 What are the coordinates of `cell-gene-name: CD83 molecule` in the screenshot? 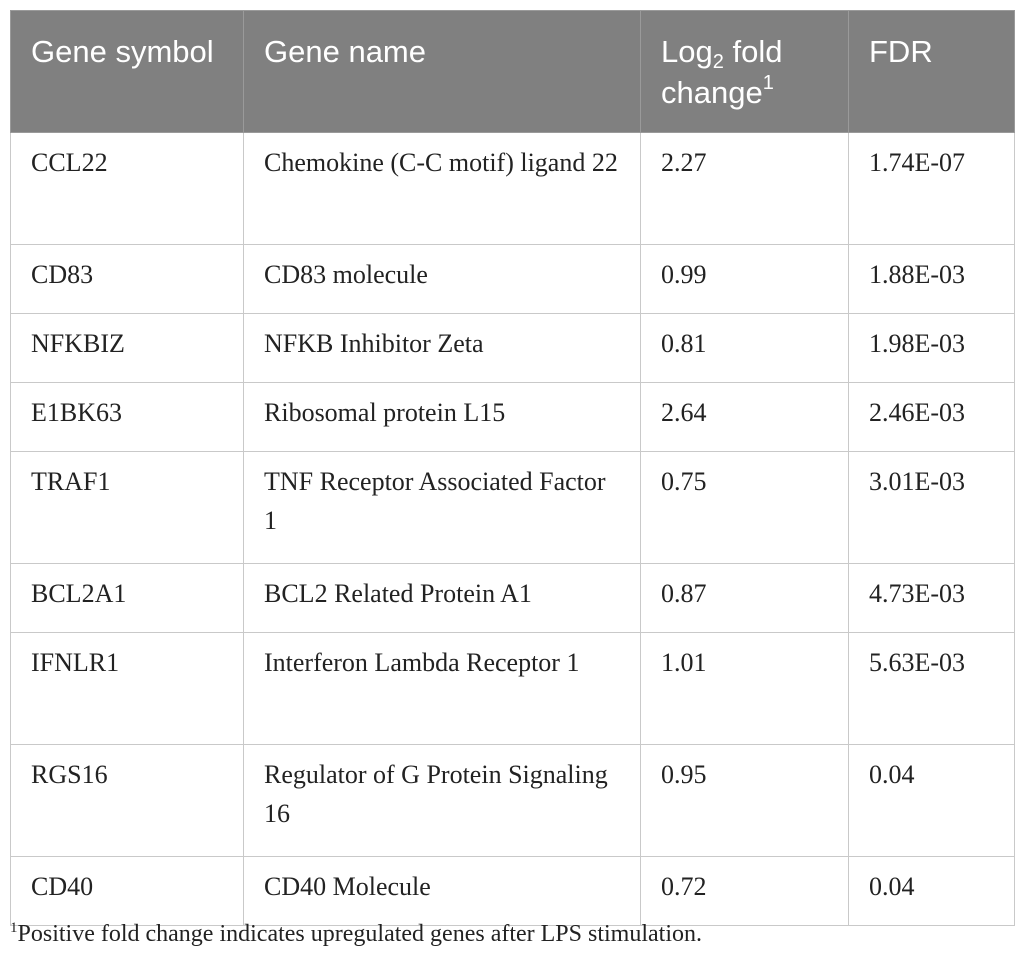 It's located at (442, 279).